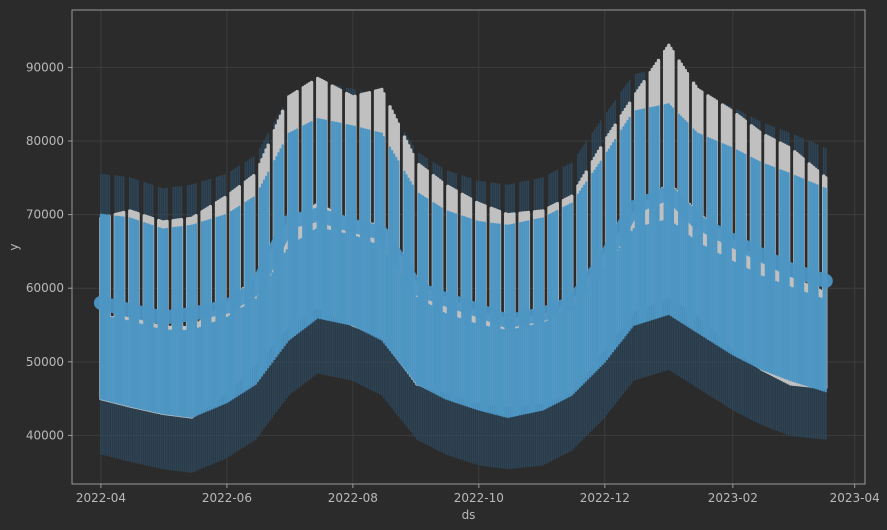 This screenshot has height=530, width=887. What do you see at coordinates (45, 67) in the screenshot?
I see `y-tick-label: 90000` at bounding box center [45, 67].